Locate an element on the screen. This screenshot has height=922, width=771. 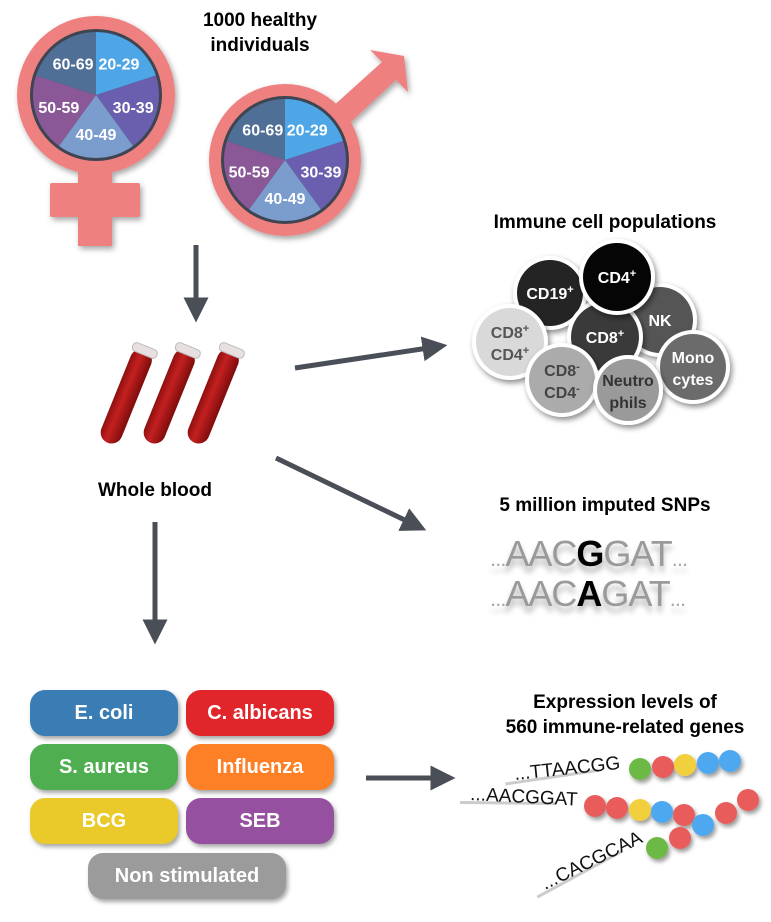
cell-neutrophils: Neutro phils is located at coordinates (628, 390).